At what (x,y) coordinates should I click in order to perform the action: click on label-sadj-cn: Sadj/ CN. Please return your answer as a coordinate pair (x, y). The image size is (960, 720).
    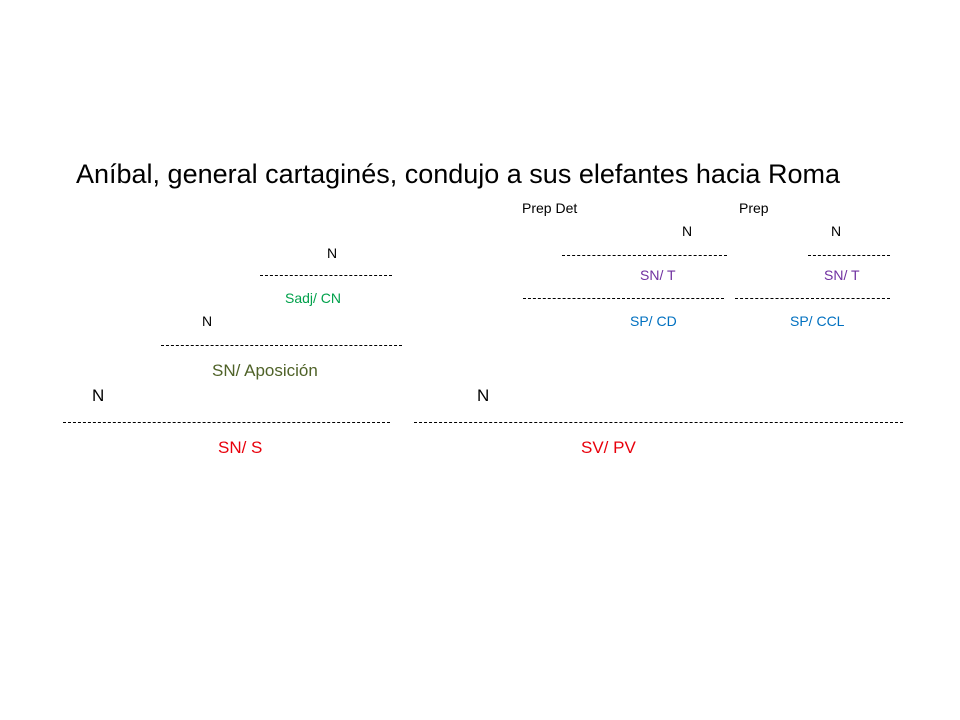
    Looking at the image, I should click on (313, 298).